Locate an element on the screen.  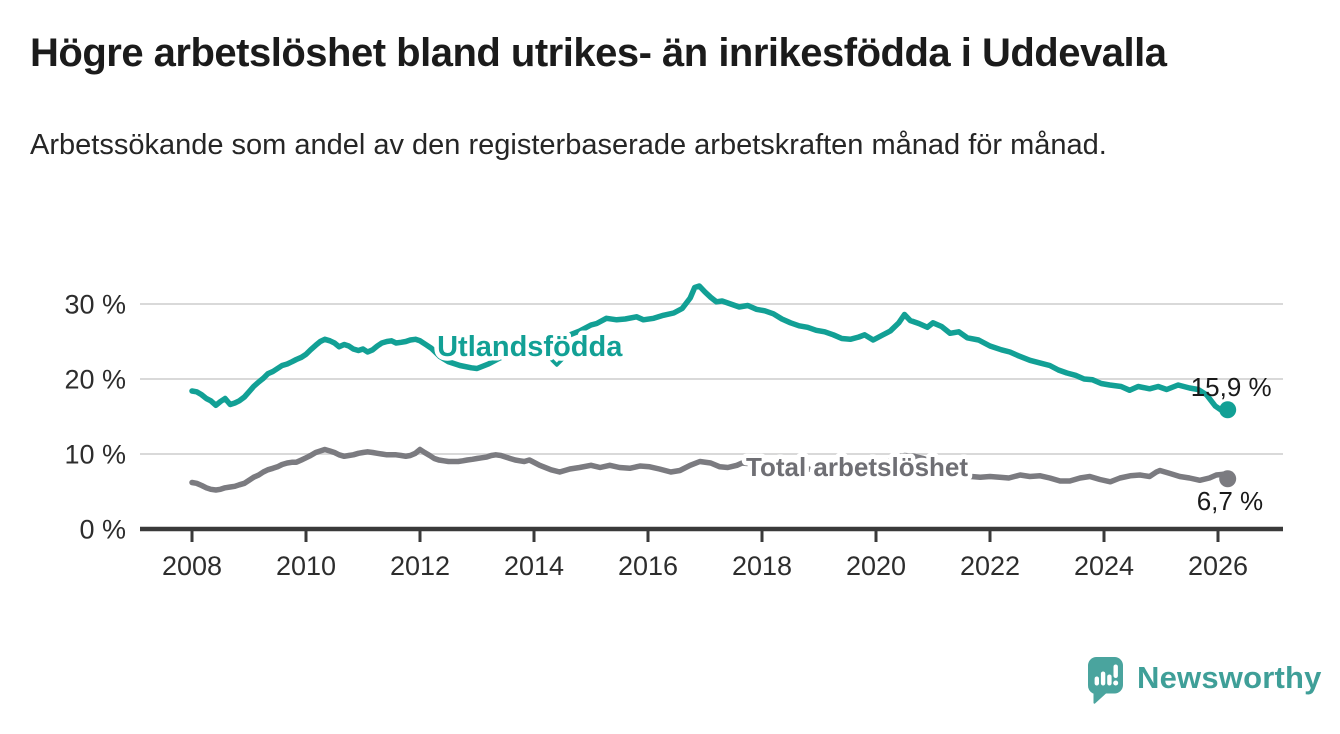
y-tick-label: 0 % is located at coordinates (102, 530).